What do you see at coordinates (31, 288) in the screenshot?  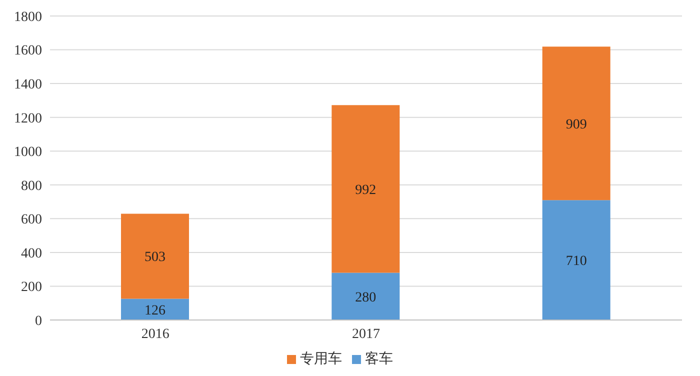 I see `y-tick-label: 200` at bounding box center [31, 288].